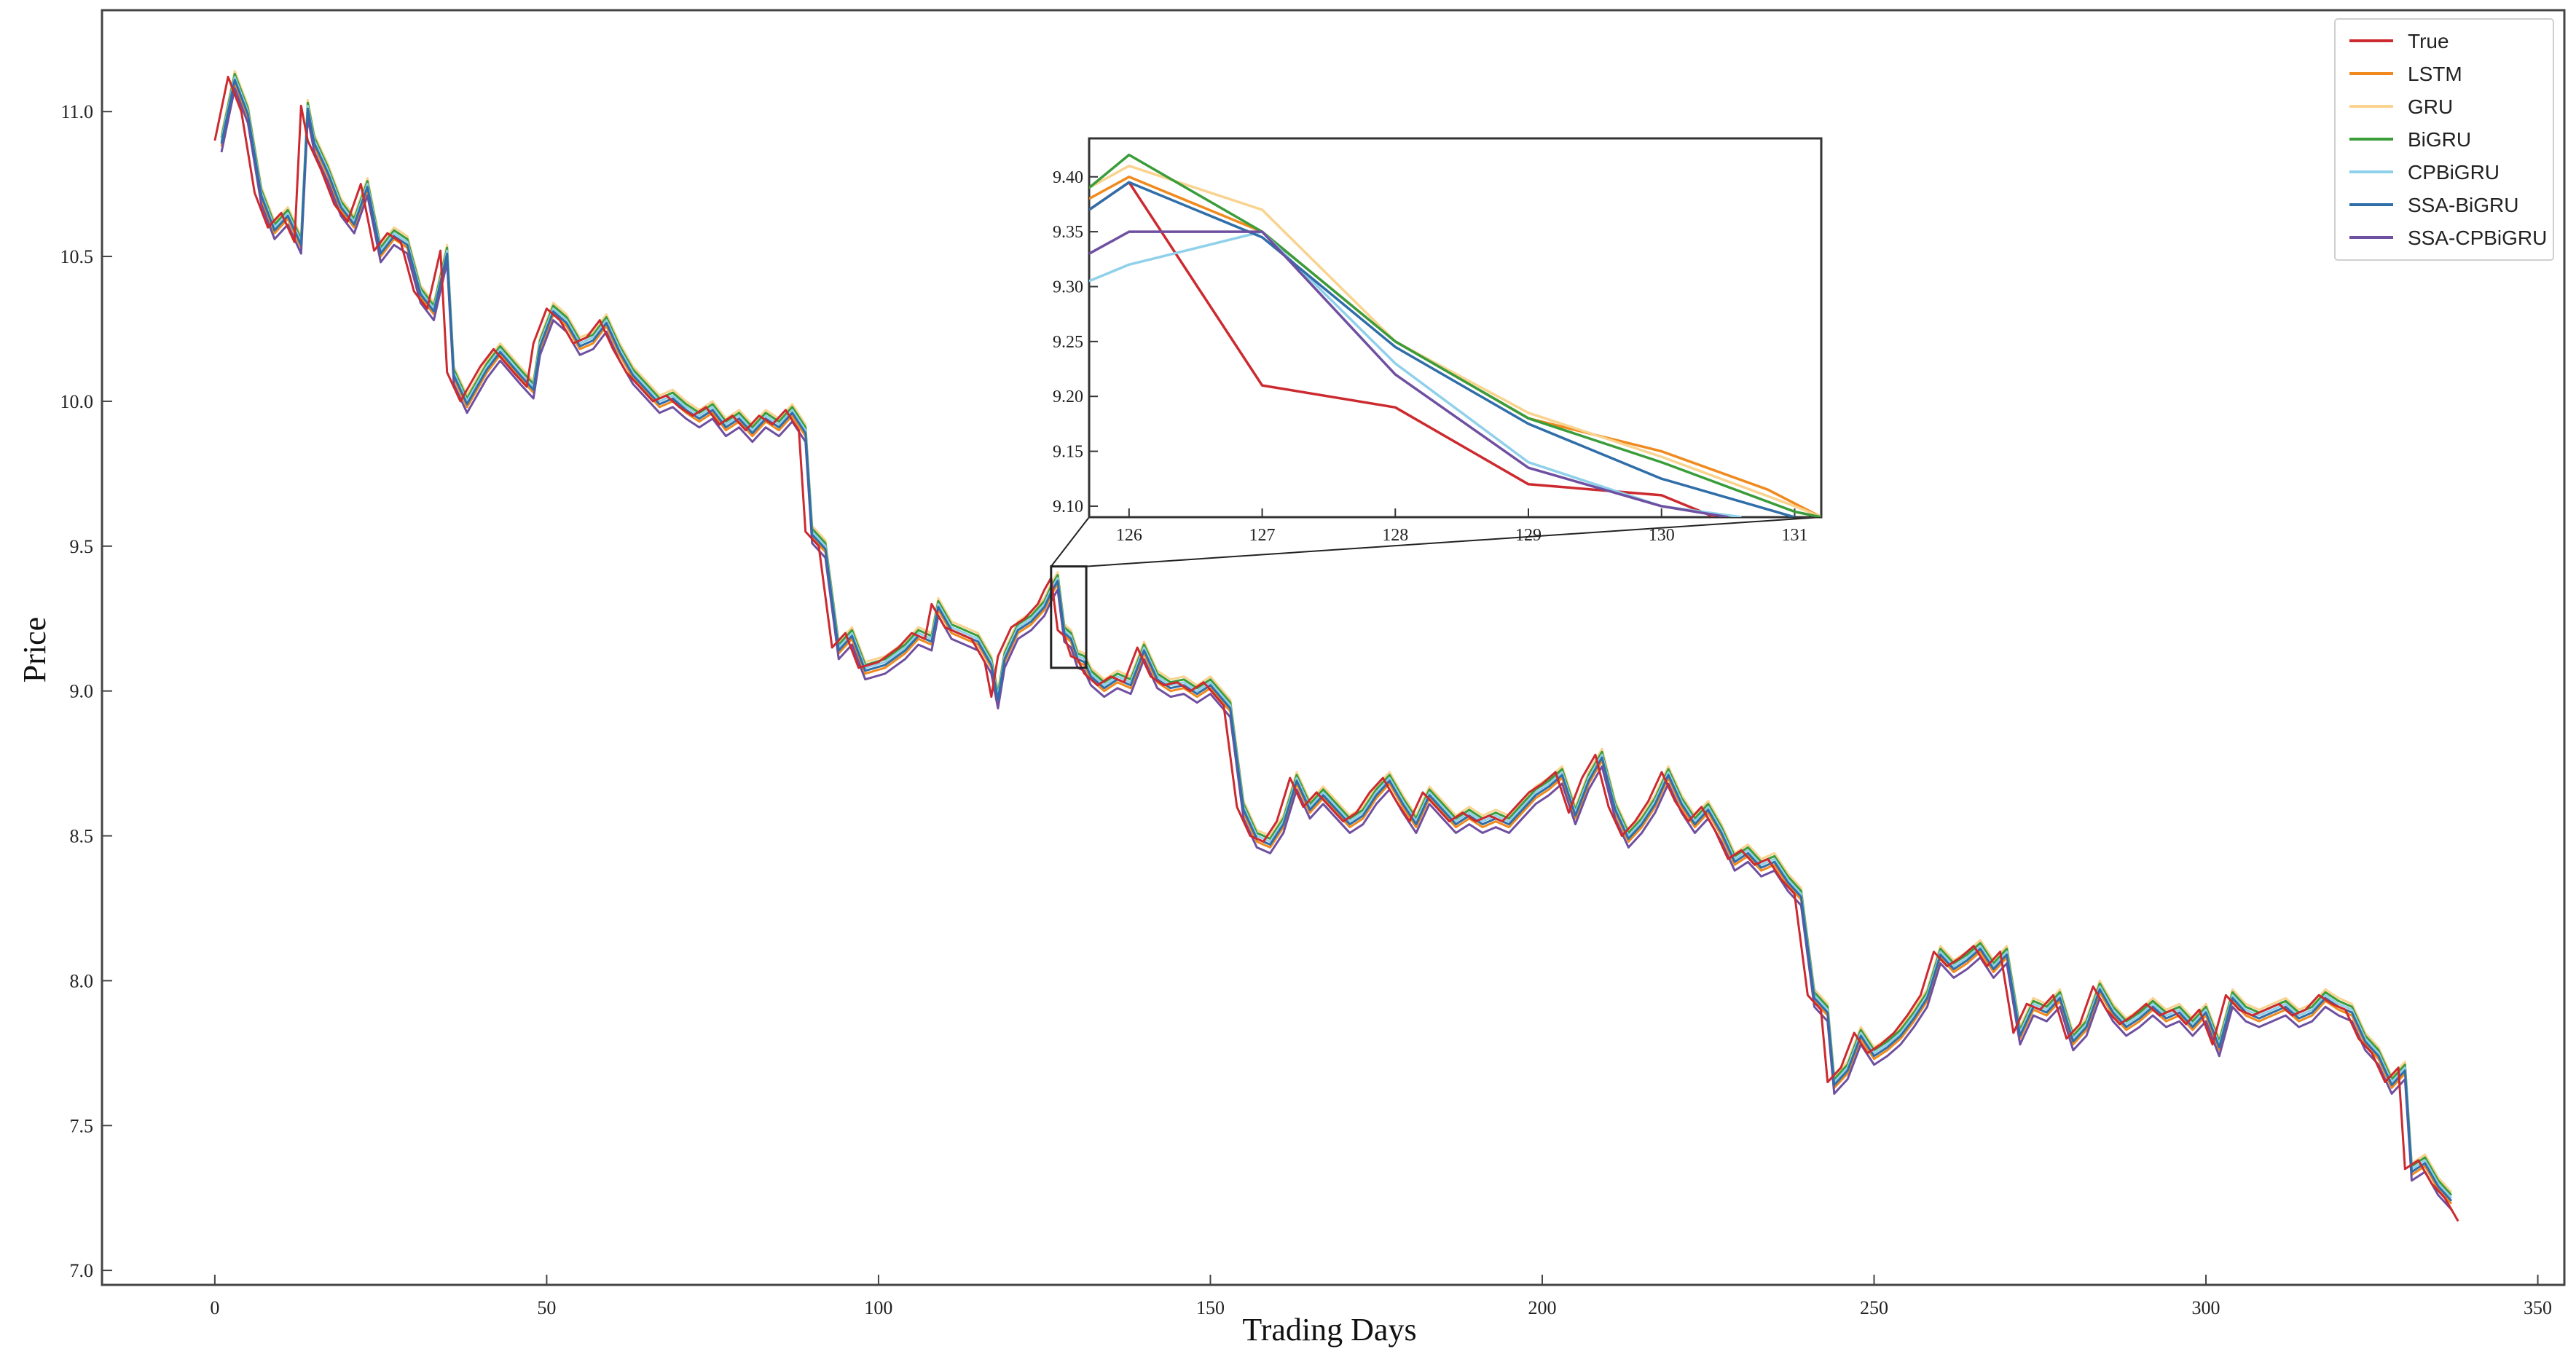  Describe the element at coordinates (214, 1307) in the screenshot. I see `x-tick-label: 0` at that location.